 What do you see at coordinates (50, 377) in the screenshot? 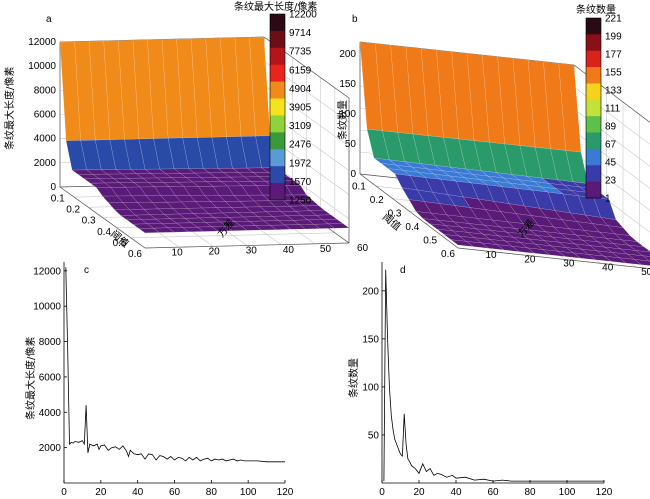
I see `y-tick-label: 6000` at bounding box center [50, 377].